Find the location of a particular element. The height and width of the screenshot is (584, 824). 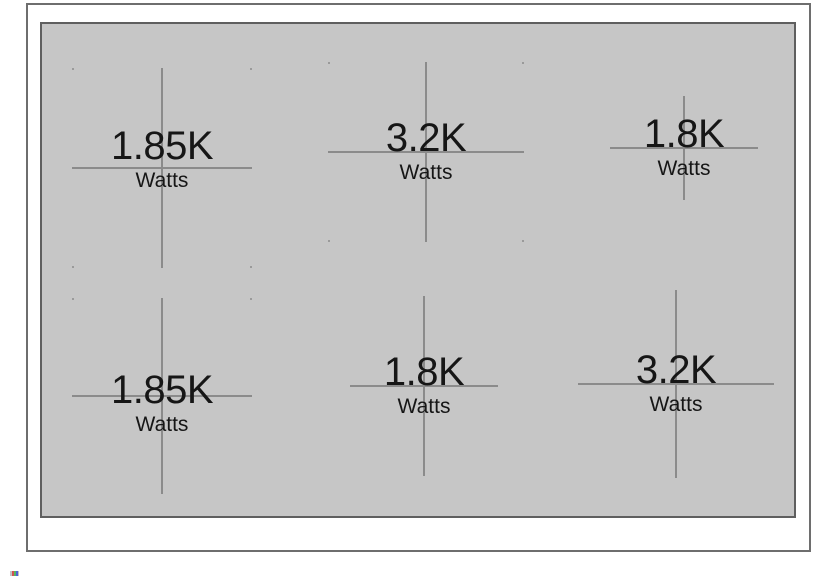

burner-bottom-right: 3.2K Watts is located at coordinates (676, 384).